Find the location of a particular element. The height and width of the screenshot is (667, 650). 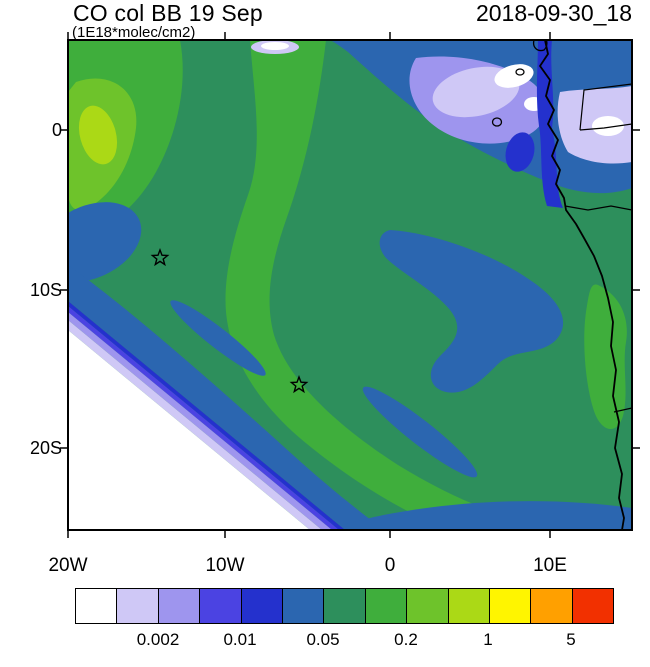

island-sao-tome is located at coordinates (497, 122).